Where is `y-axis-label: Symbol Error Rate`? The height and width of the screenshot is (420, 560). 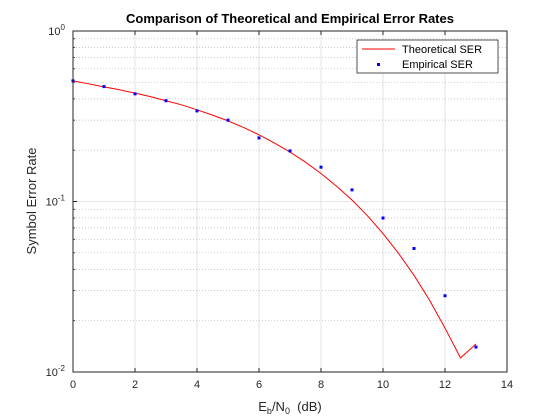
y-axis-label: Symbol Error Rate is located at coordinates (31, 201).